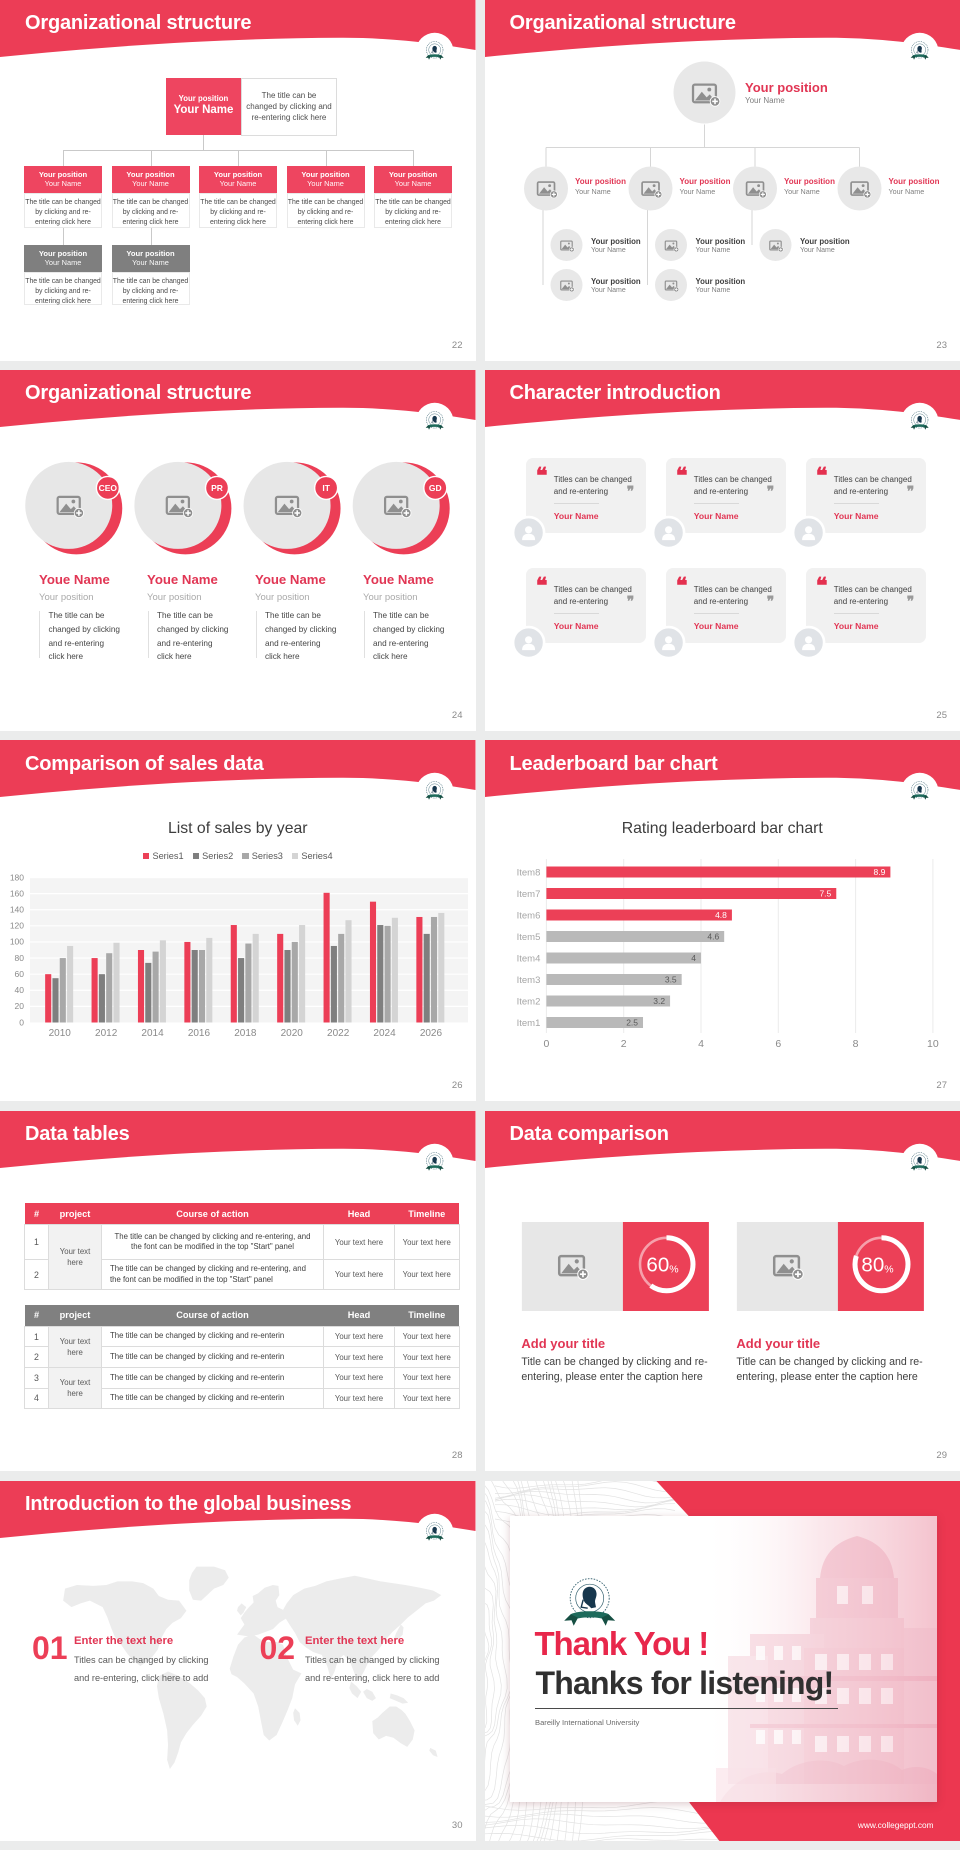  I want to click on svg-text: 2016, so click(199, 1033).